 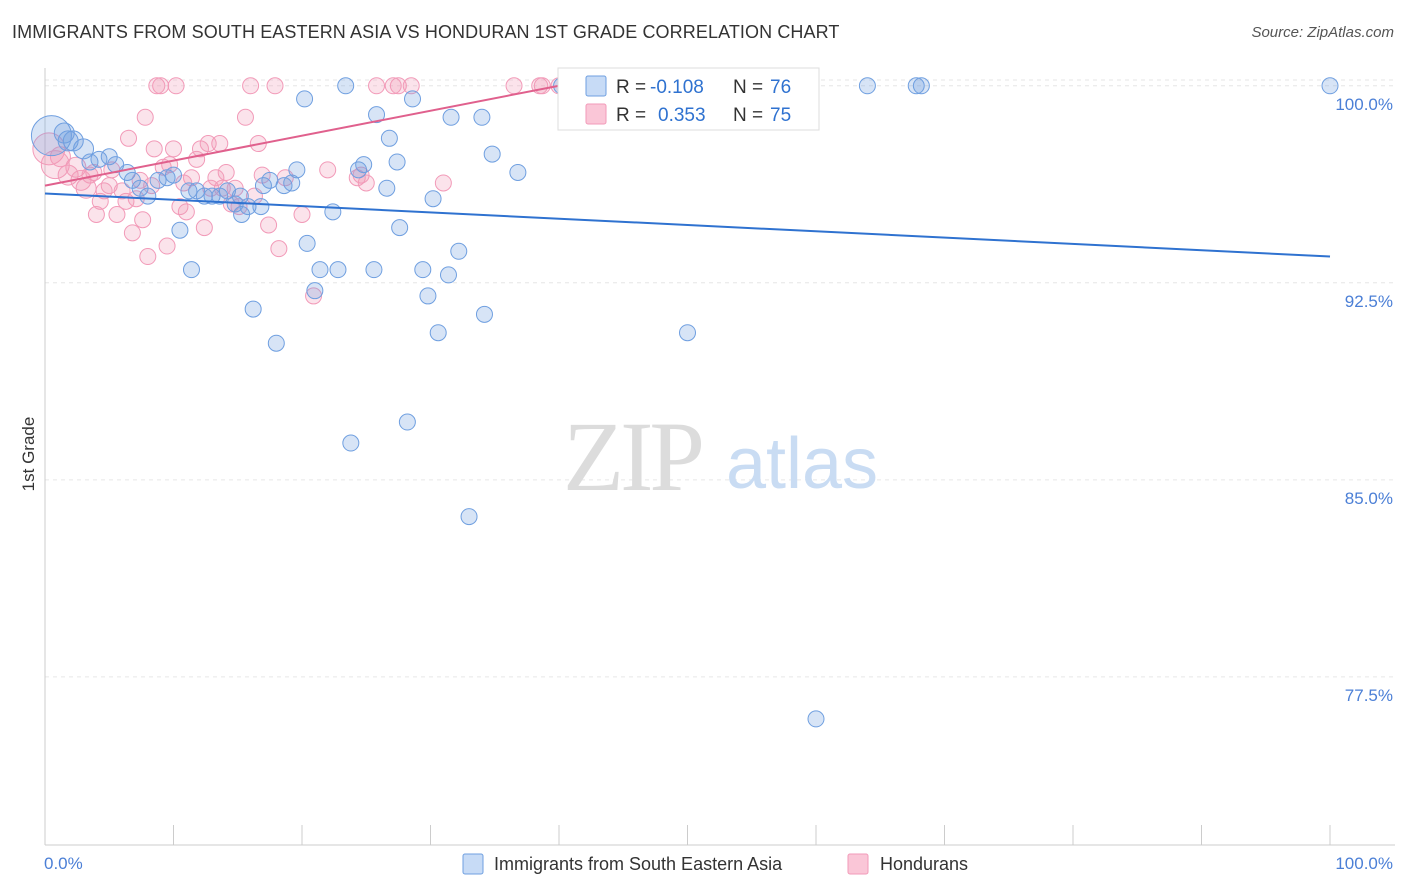 What do you see at coordinates (302, 135) in the screenshot?
I see `pink-trend-line` at bounding box center [302, 135].